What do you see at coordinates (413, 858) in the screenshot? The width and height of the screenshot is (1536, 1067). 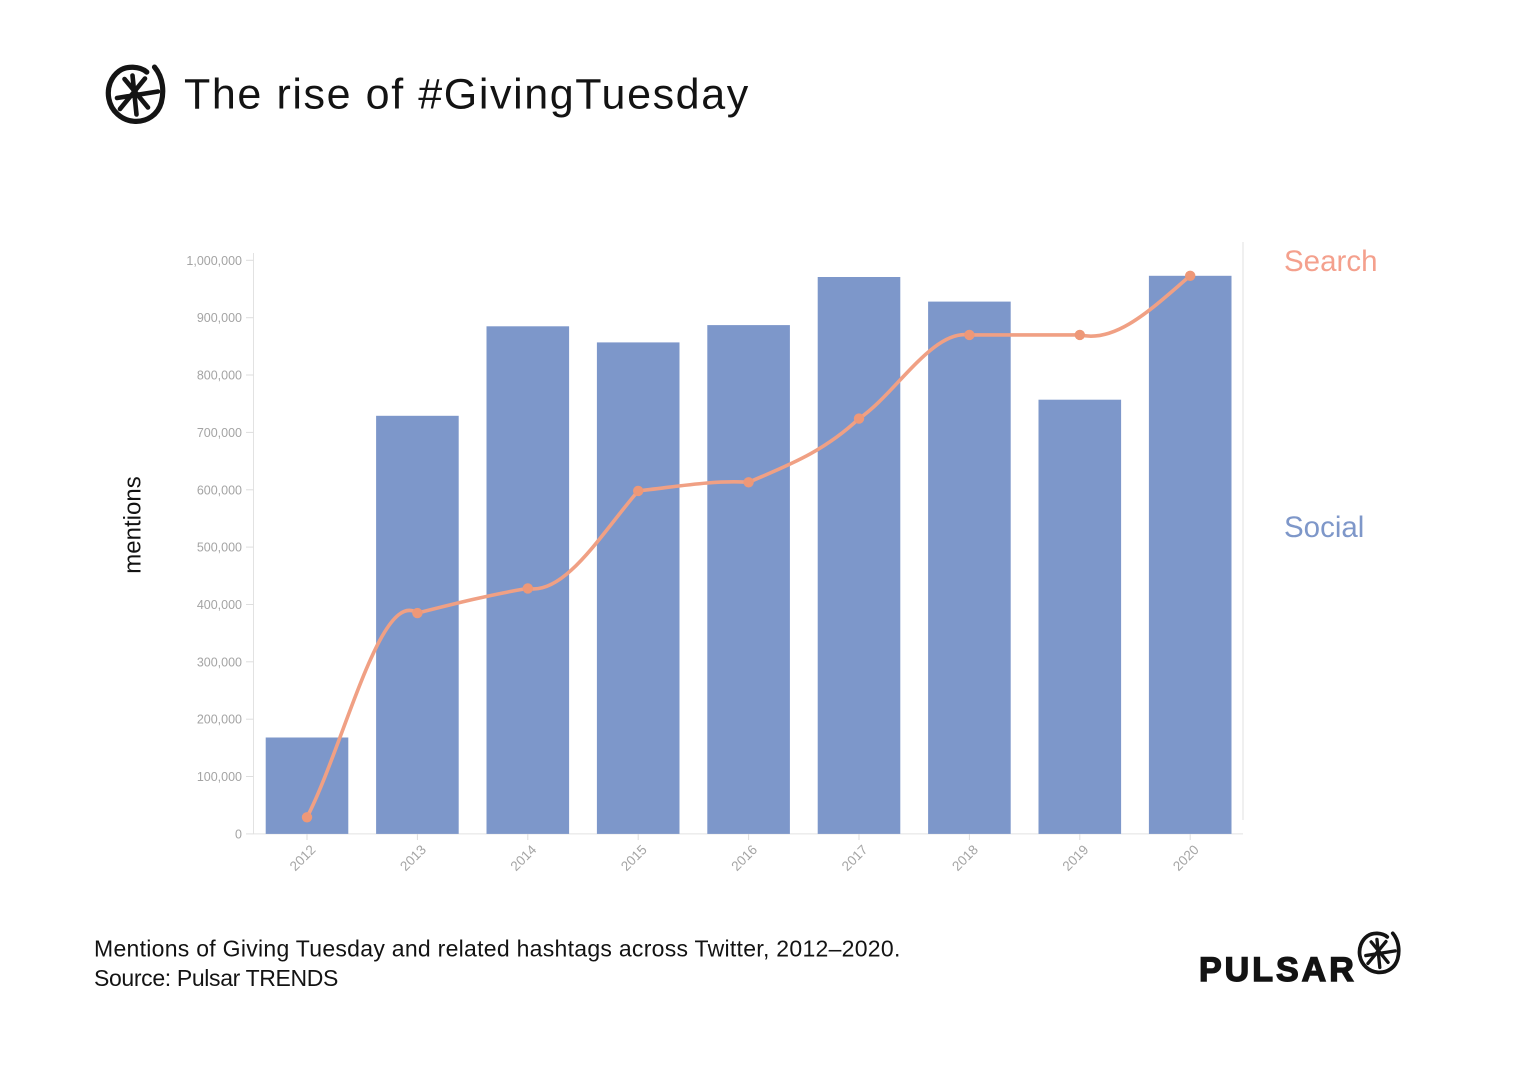 I see `svg-text: 2013` at bounding box center [413, 858].